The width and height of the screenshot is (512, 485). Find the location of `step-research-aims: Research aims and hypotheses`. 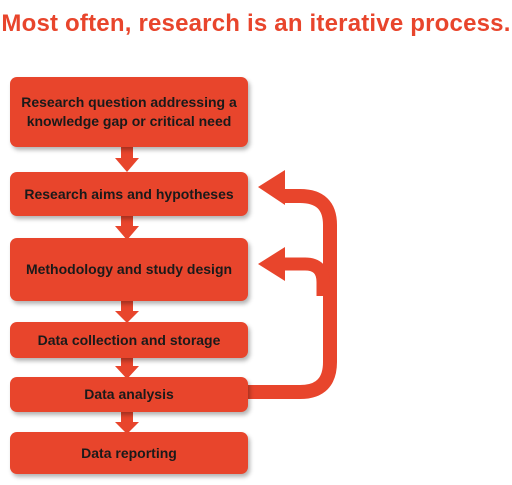

step-research-aims: Research aims and hypotheses is located at coordinates (129, 194).